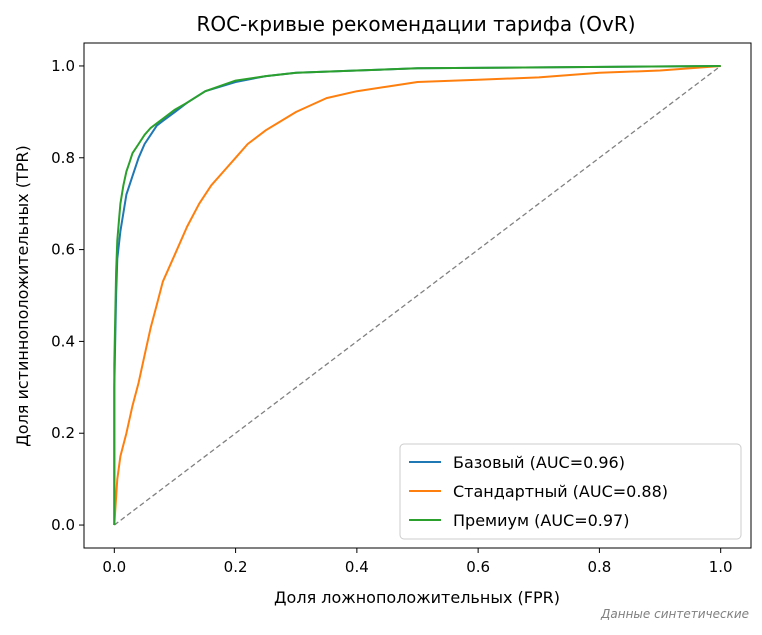 This screenshot has width=762, height=635. I want to click on x-tick-label: 0.6, so click(478, 567).